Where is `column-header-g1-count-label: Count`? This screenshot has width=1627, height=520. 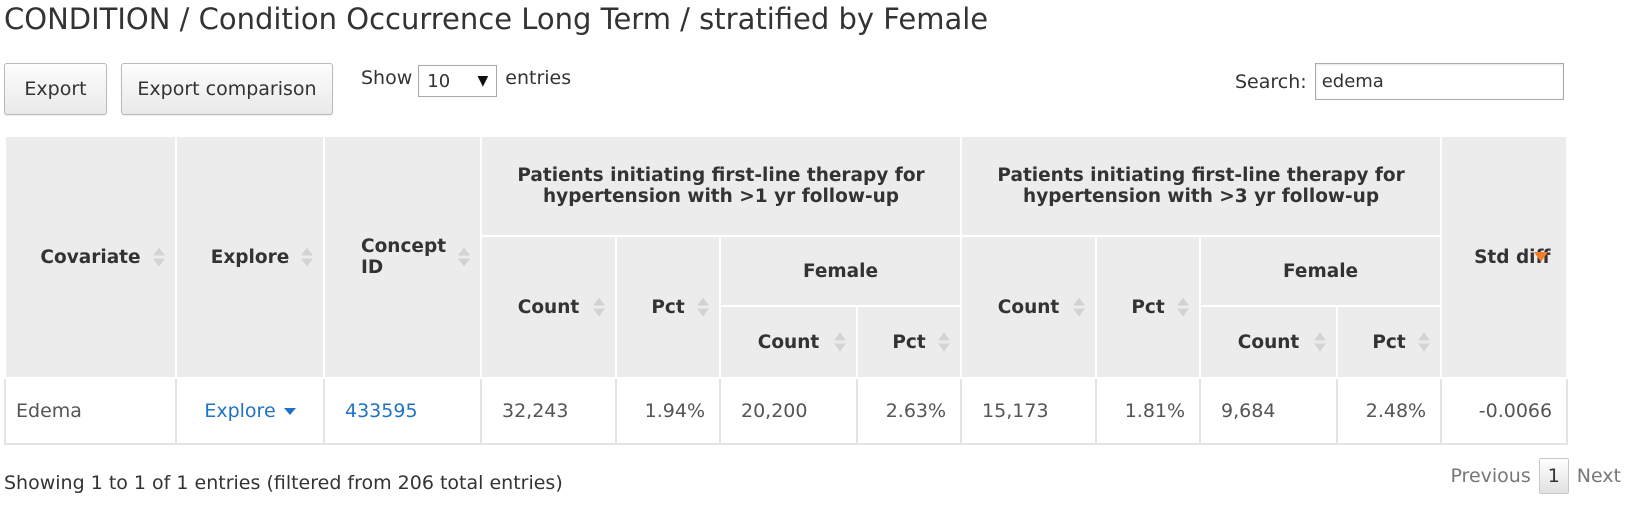
column-header-g1-count-label: Count is located at coordinates (548, 307).